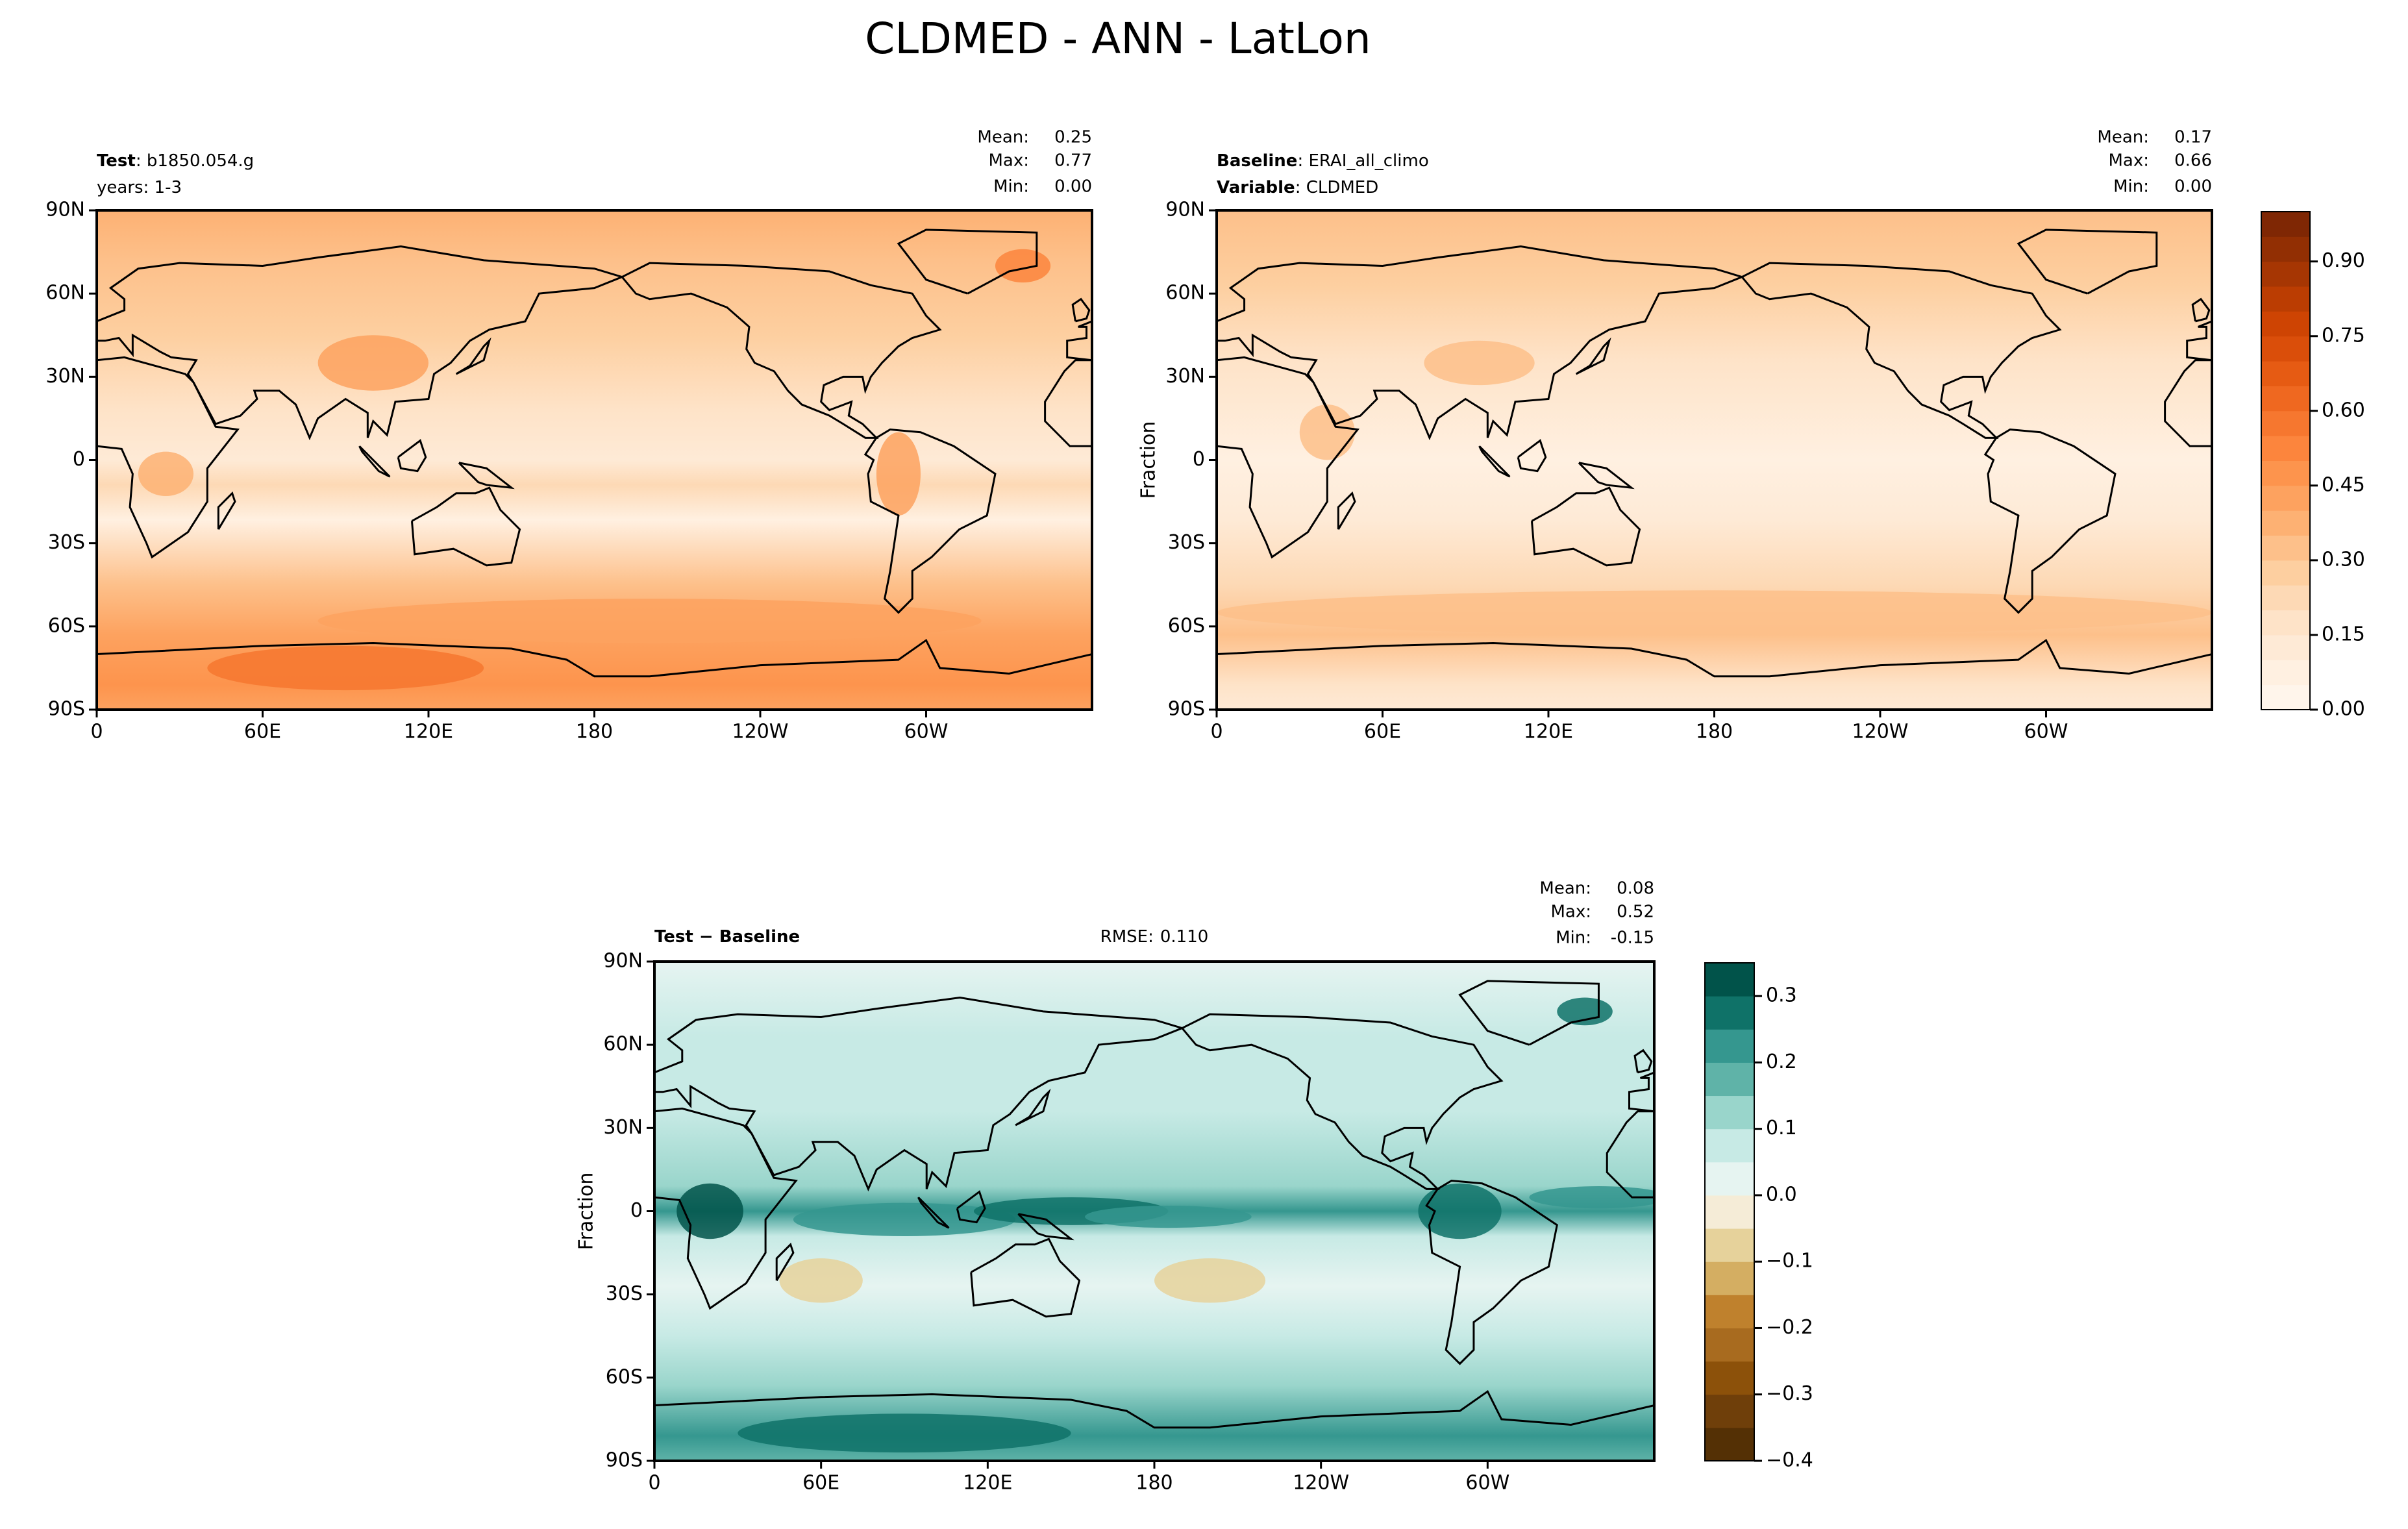 The height and width of the screenshot is (1529, 2408). I want to click on colorbar-tick-label: 0.1, so click(1781, 1128).